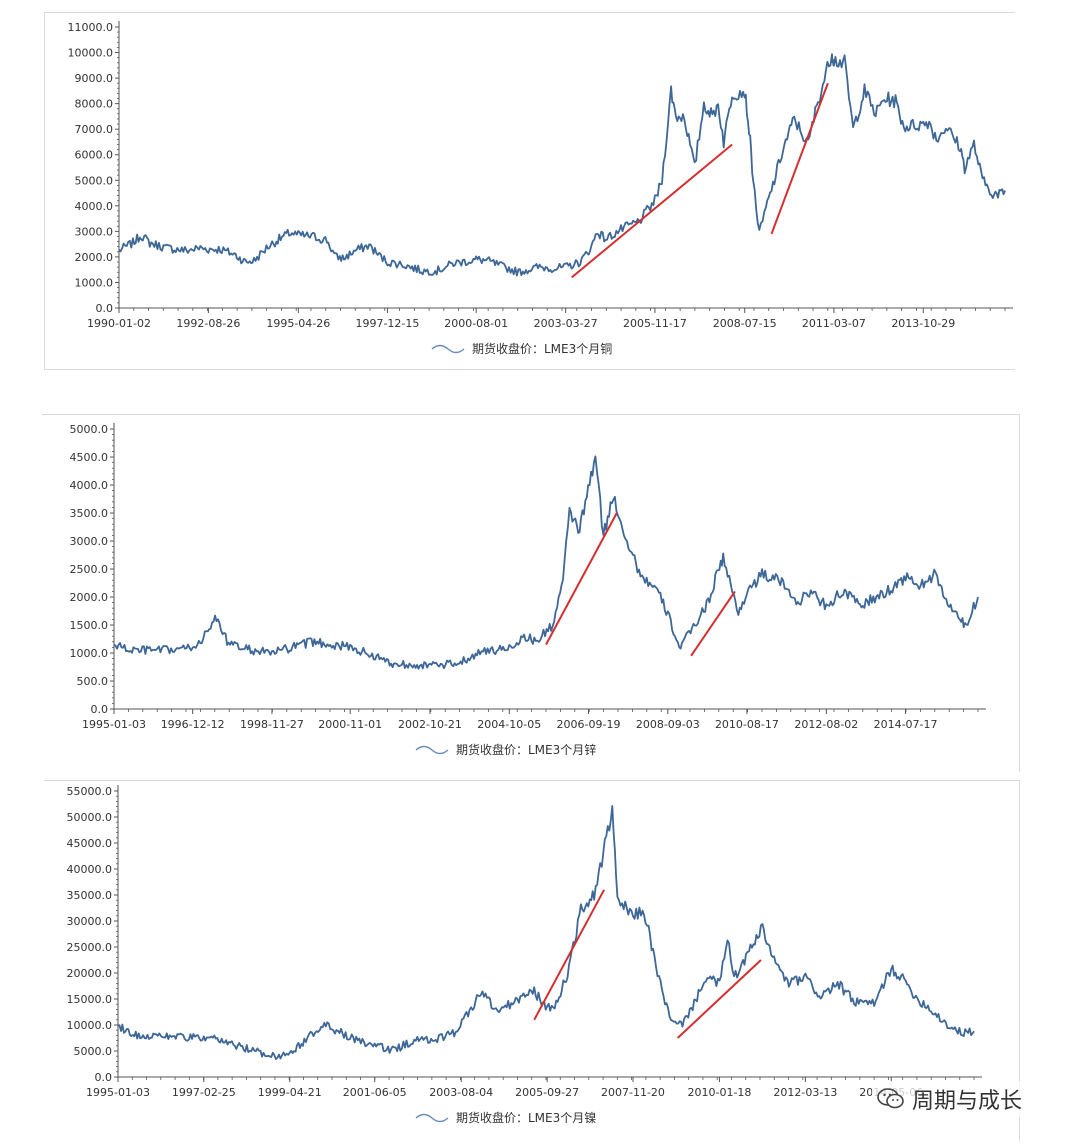 The width and height of the screenshot is (1080, 1146). Describe the element at coordinates (91, 27) in the screenshot. I see `y-tick-label: 11000.0` at that location.